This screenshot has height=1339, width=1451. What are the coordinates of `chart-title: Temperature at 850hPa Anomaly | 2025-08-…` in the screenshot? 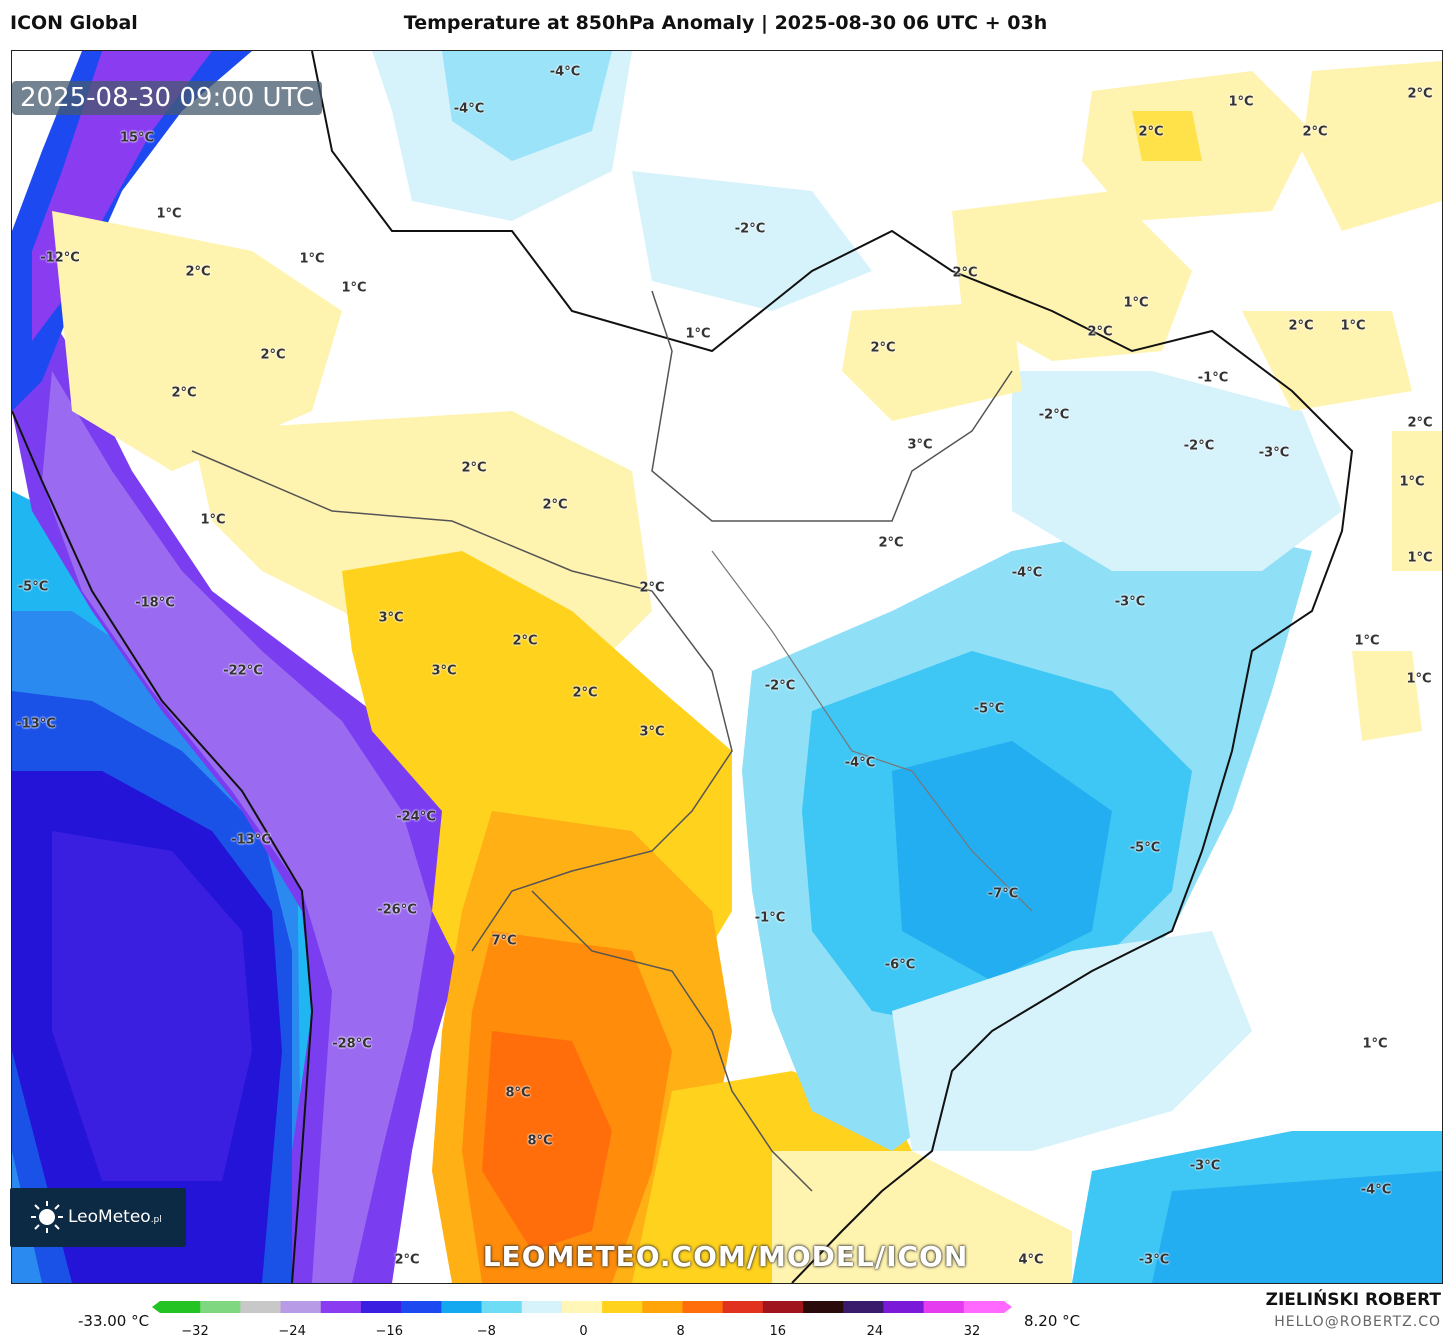 It's located at (725, 23).